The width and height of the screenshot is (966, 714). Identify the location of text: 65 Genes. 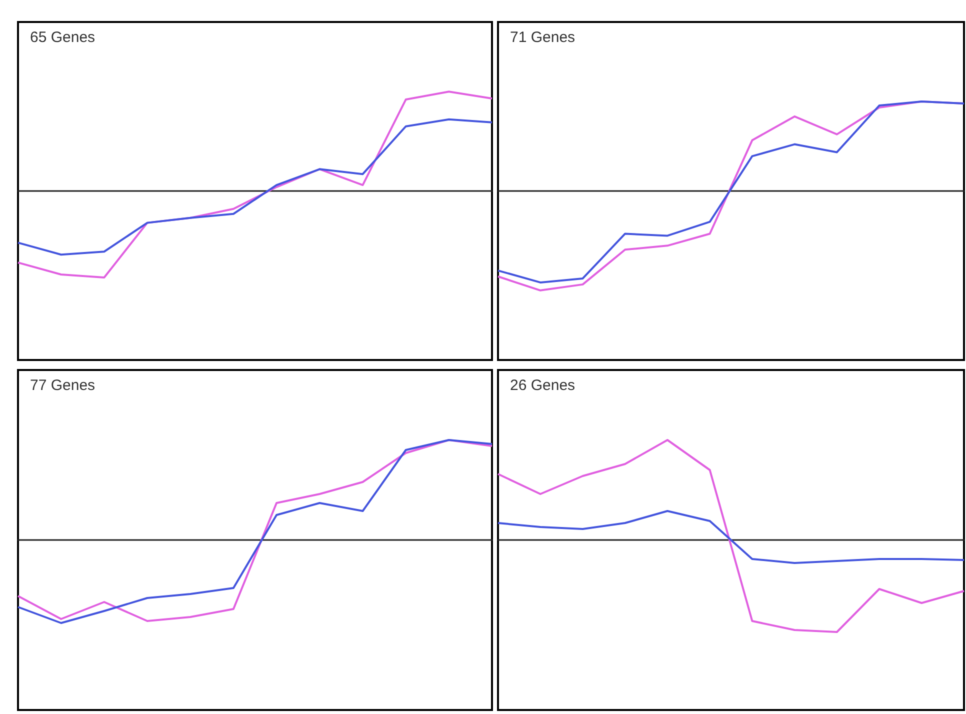
(63, 37).